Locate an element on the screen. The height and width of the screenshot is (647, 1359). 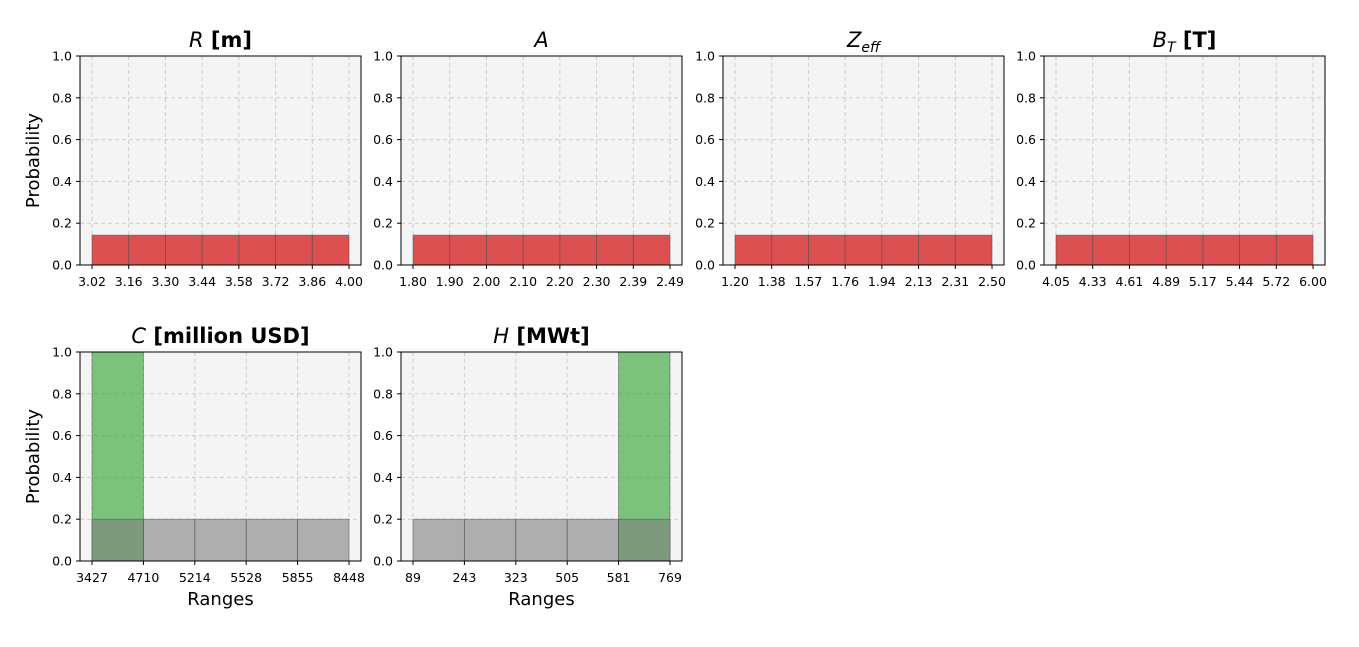
x-tick-label: 3.16 is located at coordinates (129, 281).